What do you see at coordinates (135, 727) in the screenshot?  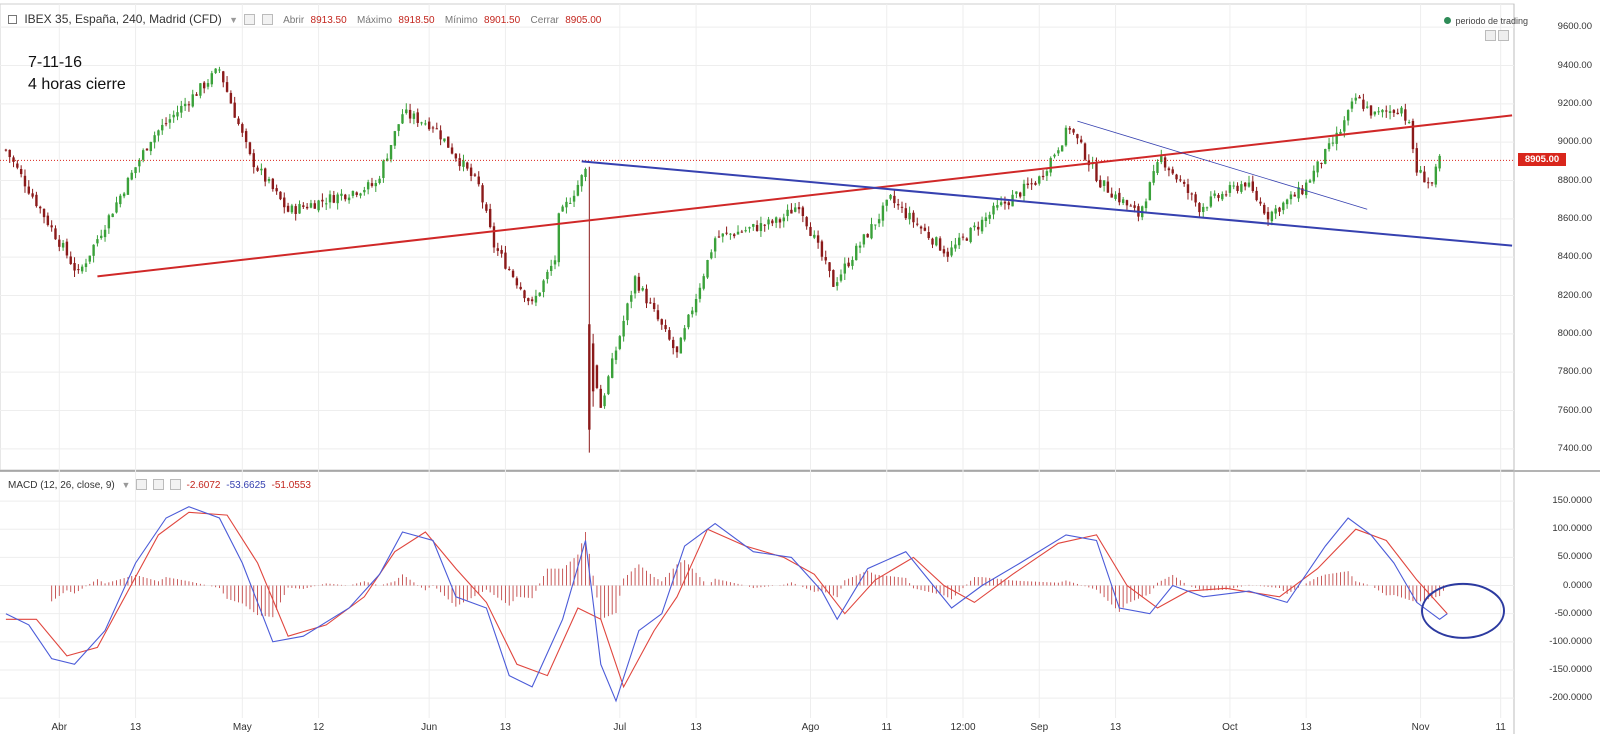 I see `time-tick-label: 13` at bounding box center [135, 727].